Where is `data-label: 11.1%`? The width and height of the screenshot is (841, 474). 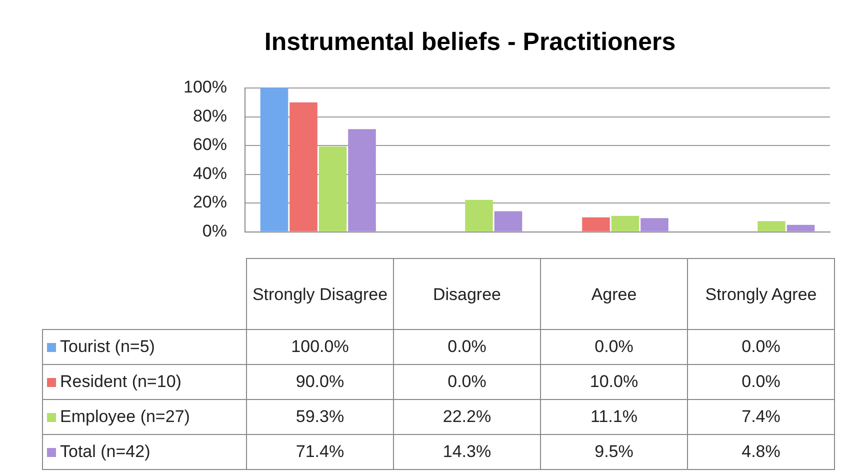 data-label: 11.1% is located at coordinates (614, 417).